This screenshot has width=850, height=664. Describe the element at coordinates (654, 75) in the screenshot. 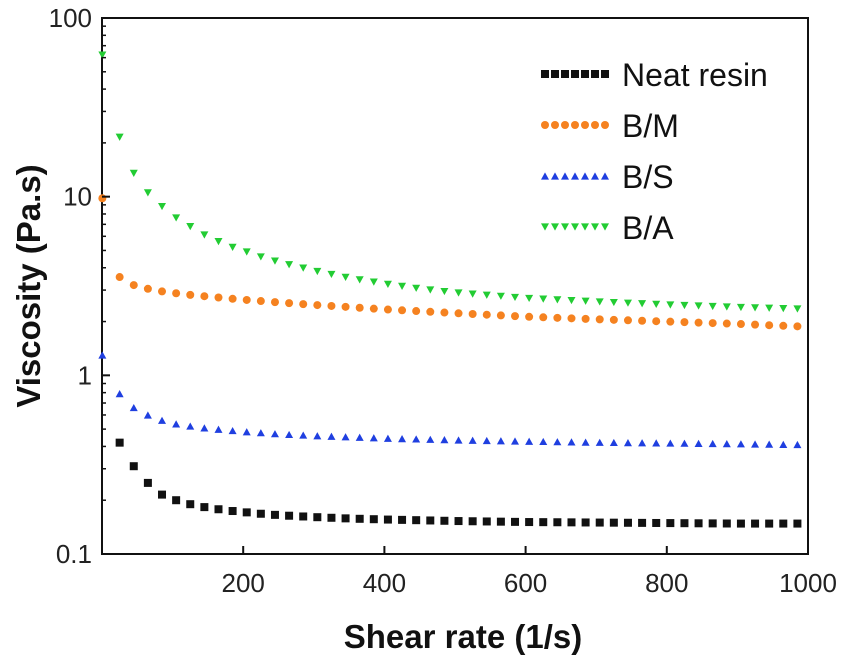

I see `legend-item-0: Neat resin` at that location.